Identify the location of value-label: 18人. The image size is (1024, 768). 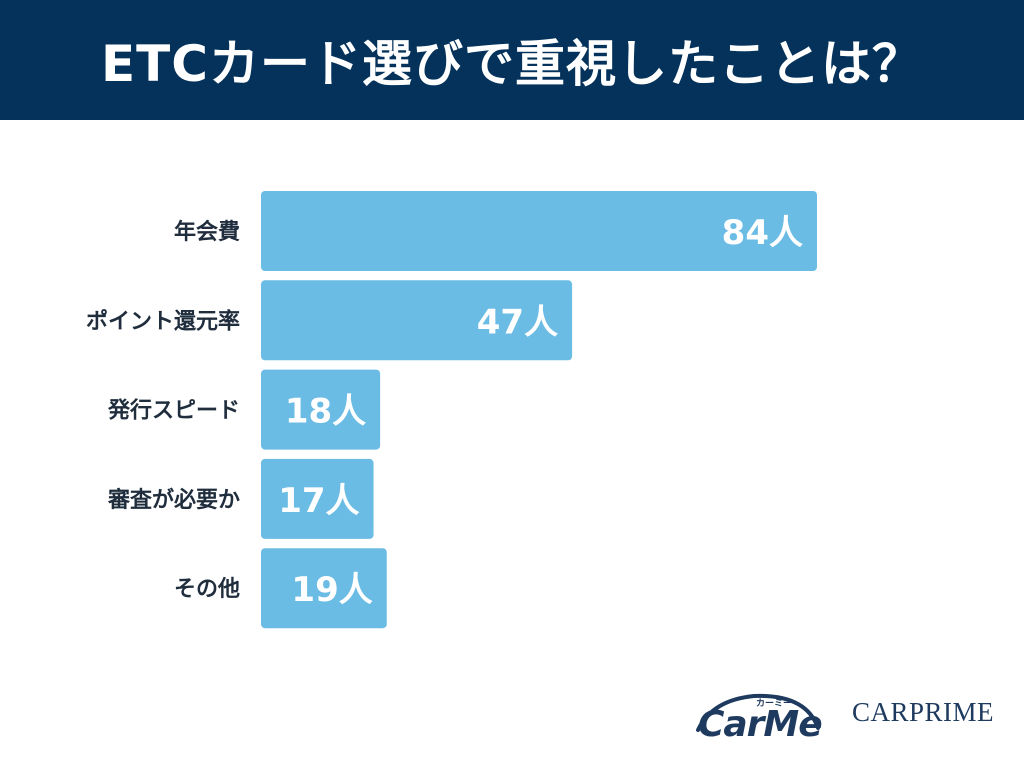
(325, 412).